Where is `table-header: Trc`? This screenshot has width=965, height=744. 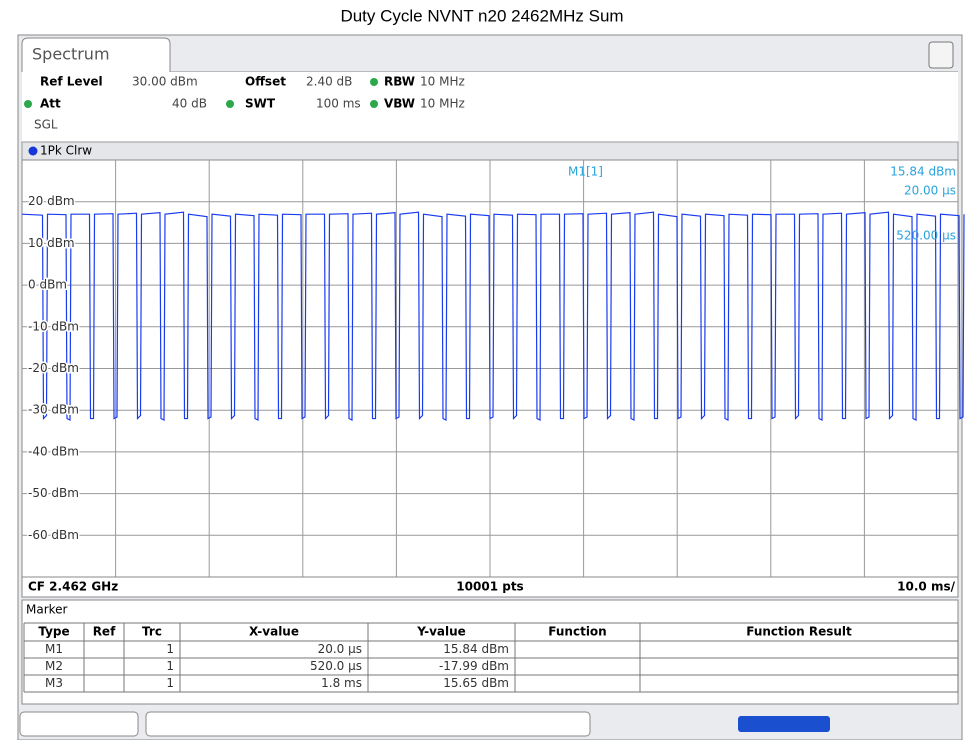
table-header: Trc is located at coordinates (152, 632).